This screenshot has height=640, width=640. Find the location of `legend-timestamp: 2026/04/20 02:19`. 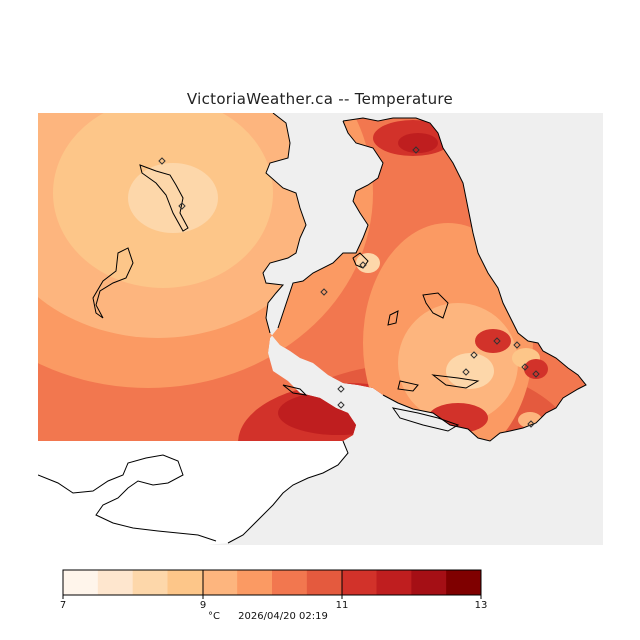

legend-timestamp: 2026/04/20 02:19 is located at coordinates (283, 616).